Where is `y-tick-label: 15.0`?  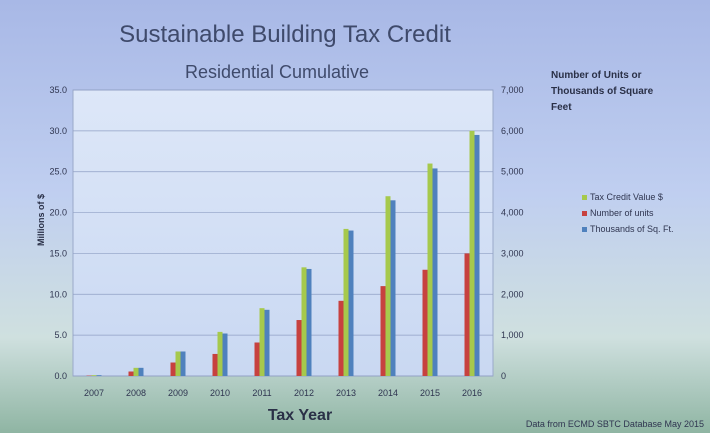 y-tick-label: 15.0 is located at coordinates (58, 253).